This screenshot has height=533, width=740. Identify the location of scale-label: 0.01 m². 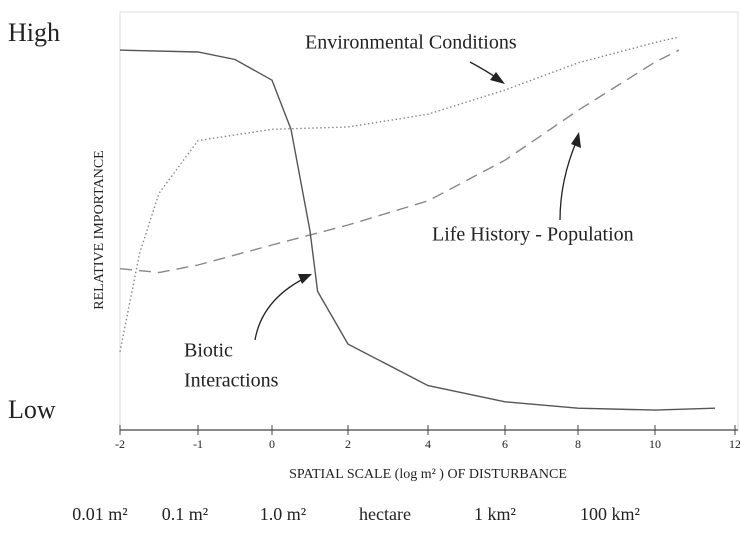
(99, 514).